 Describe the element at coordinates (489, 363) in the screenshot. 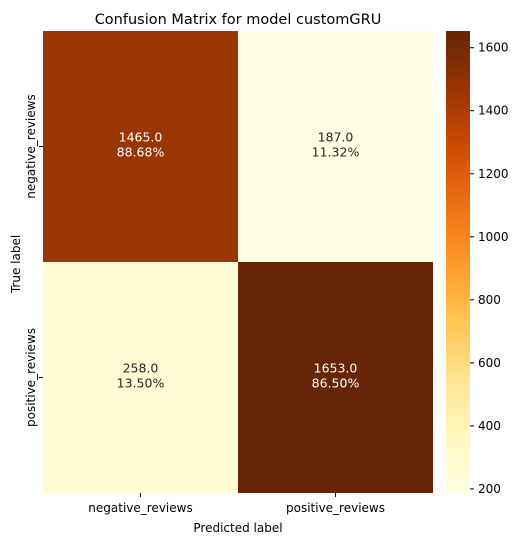

I see `colorbar-tick-label: 600` at that location.